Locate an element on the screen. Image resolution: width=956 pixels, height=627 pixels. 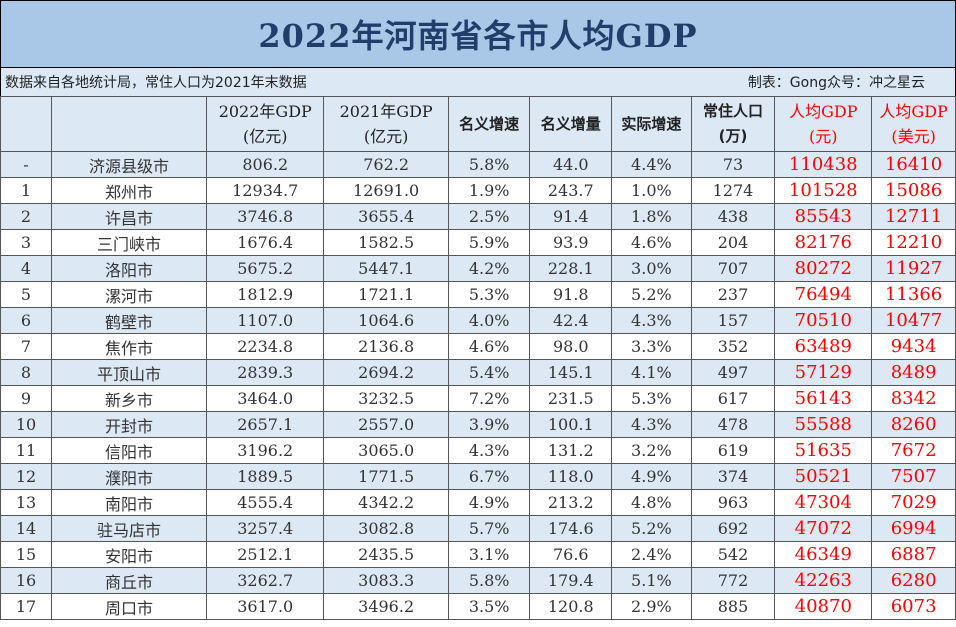
table-cell: 6280 is located at coordinates (913, 580).